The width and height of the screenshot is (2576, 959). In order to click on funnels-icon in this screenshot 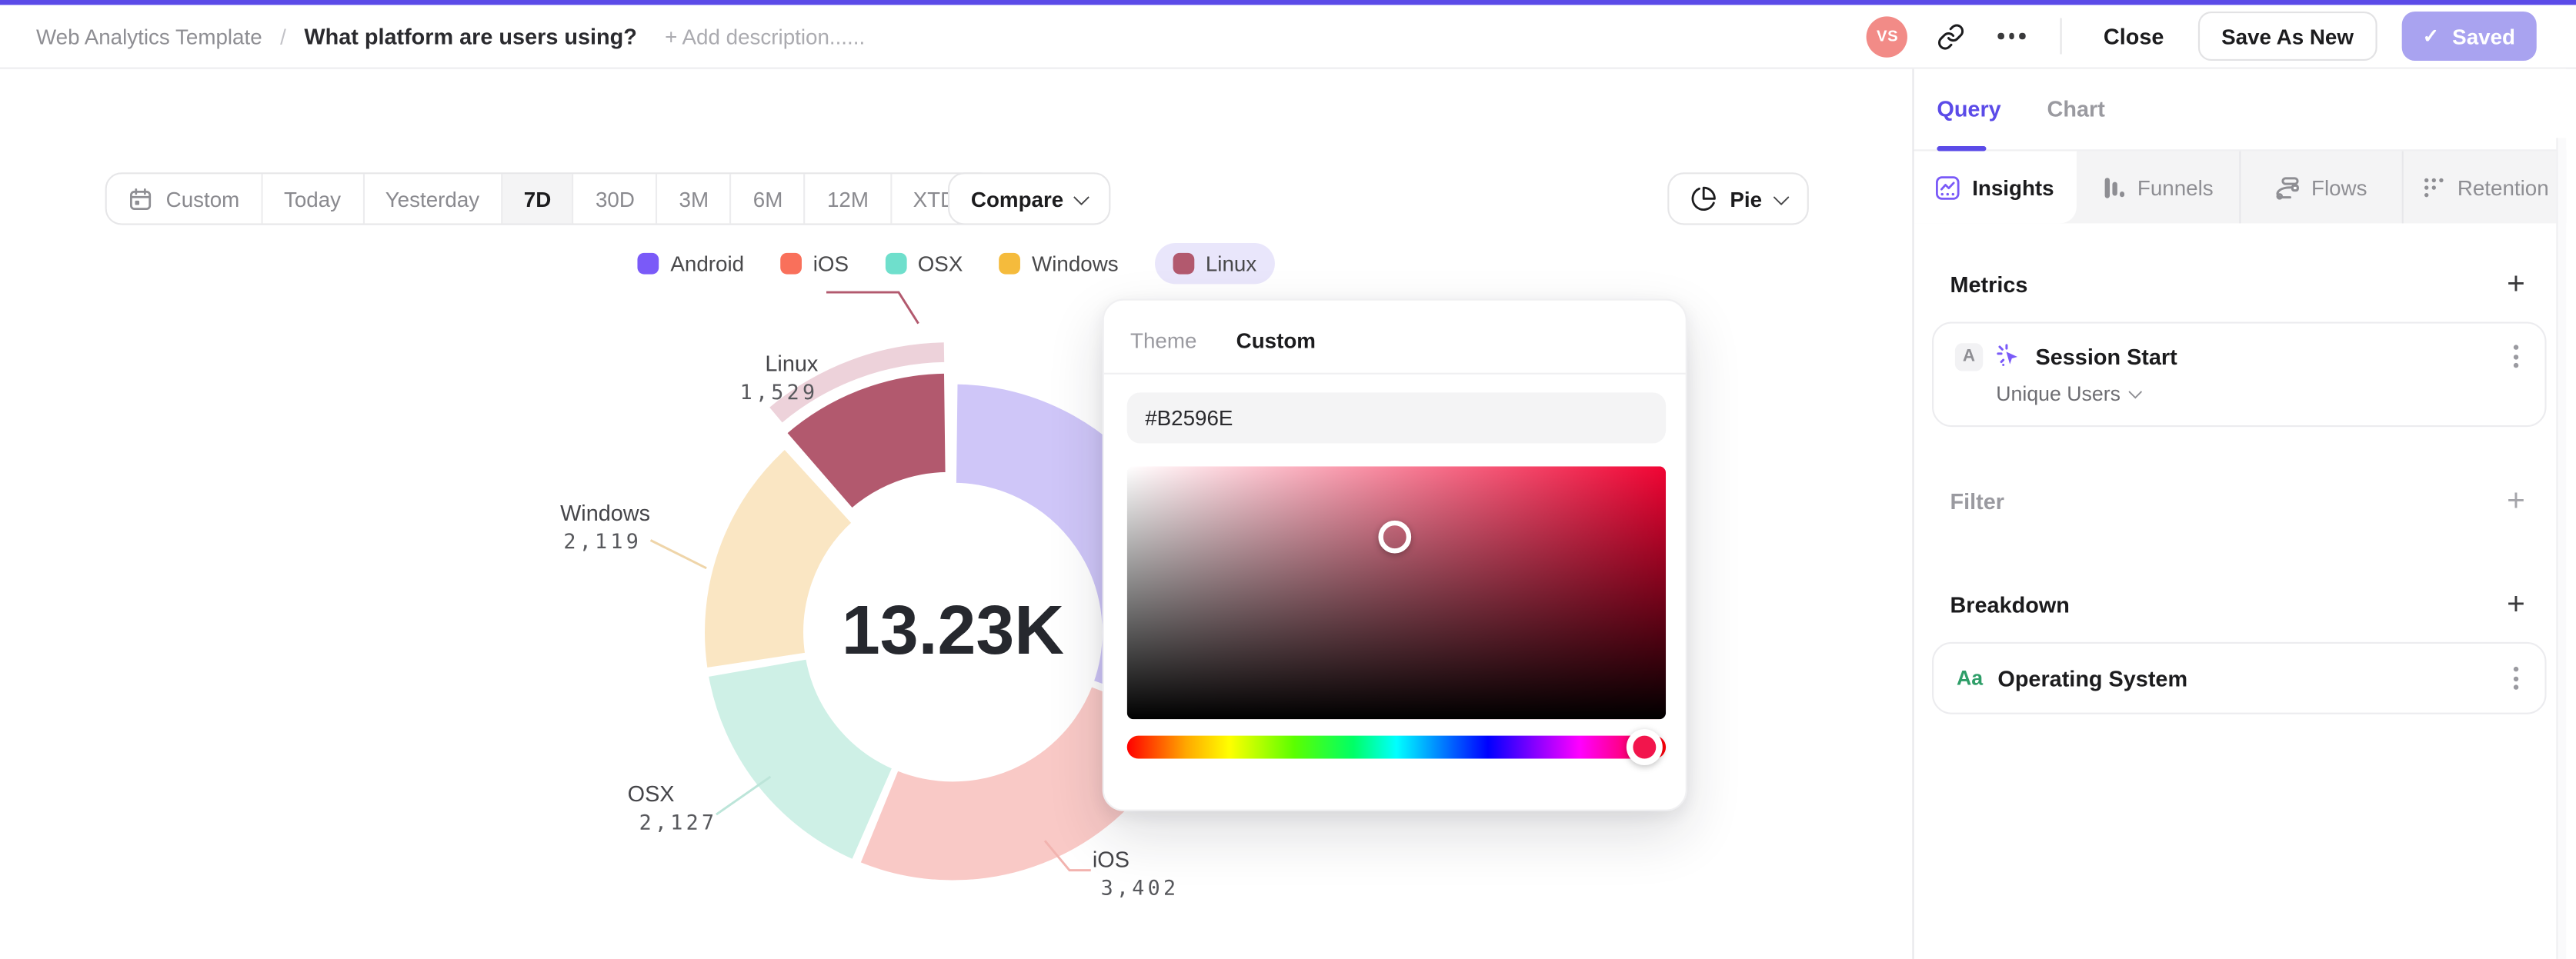, I will do `click(2113, 187)`.